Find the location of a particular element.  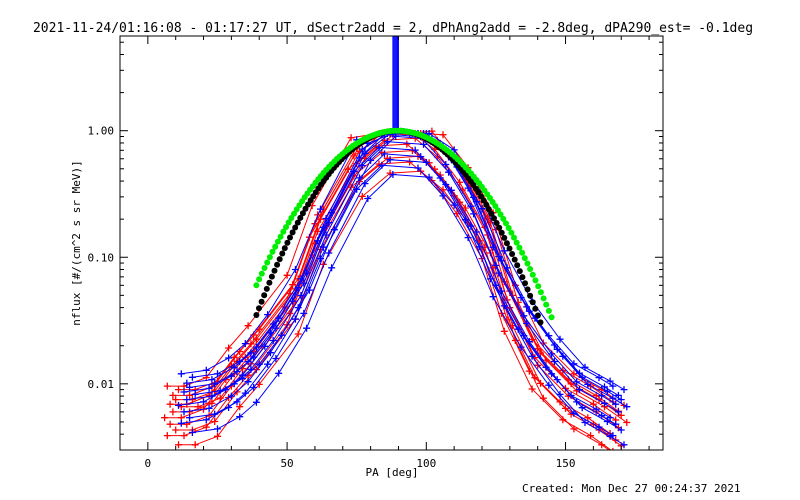

y-tick-label: 0.01 is located at coordinates (101, 384).